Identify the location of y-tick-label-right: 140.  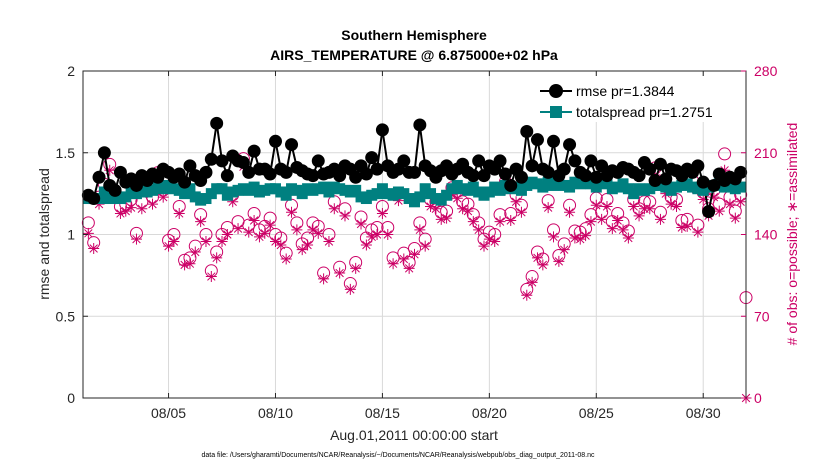
(766, 235).